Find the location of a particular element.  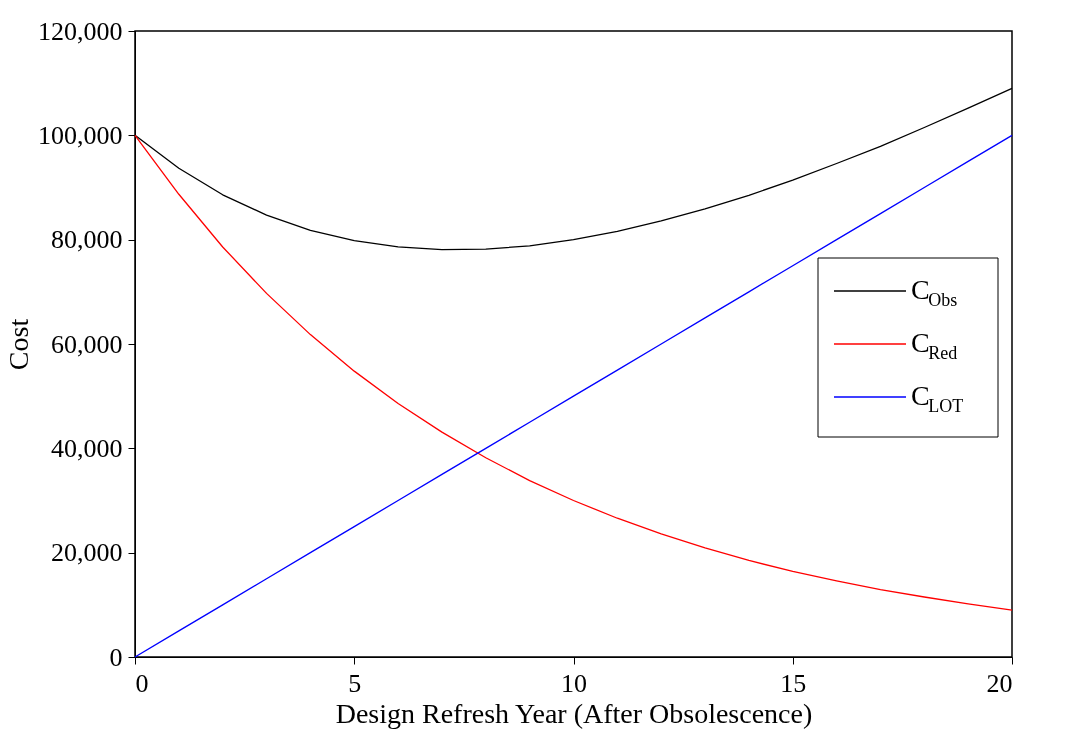

y-tick-label: 120,000 is located at coordinates (80, 31).